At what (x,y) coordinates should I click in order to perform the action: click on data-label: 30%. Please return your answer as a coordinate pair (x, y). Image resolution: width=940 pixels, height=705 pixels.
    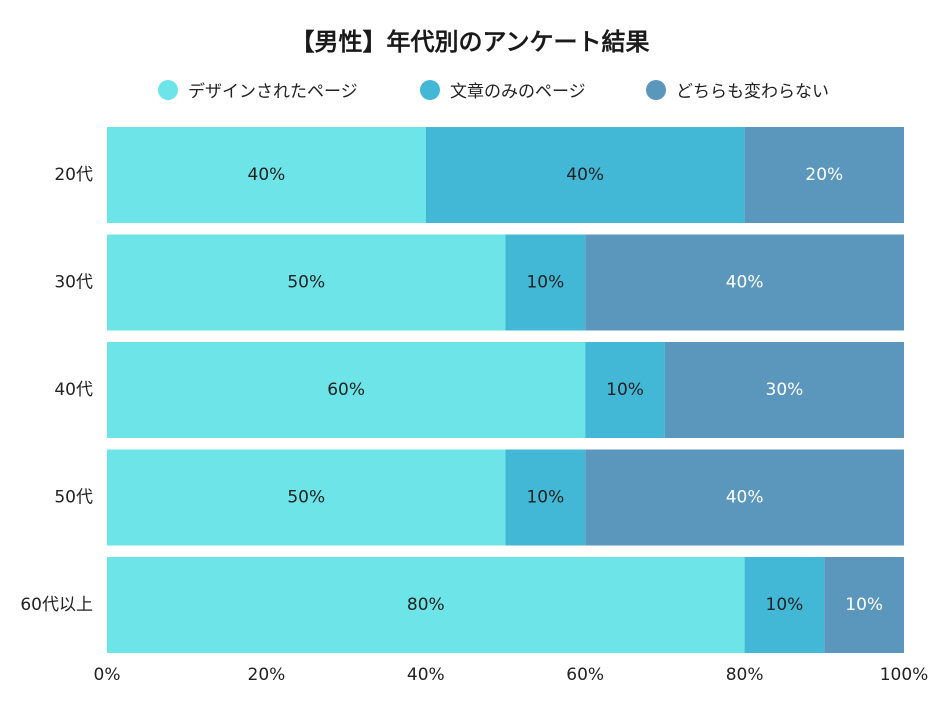
    Looking at the image, I should click on (785, 390).